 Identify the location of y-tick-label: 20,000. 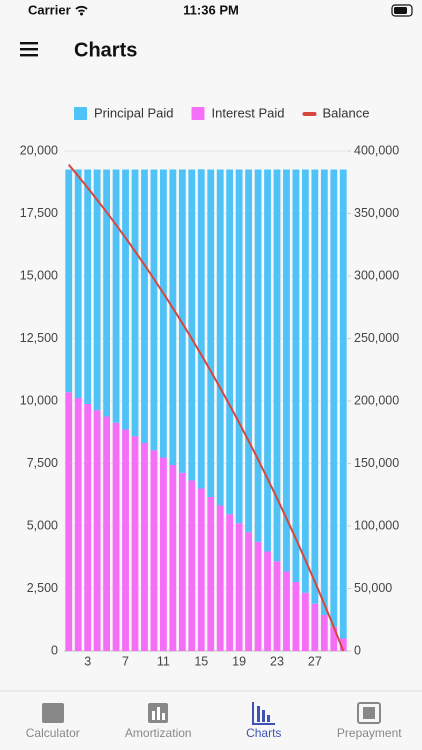
(39, 150).